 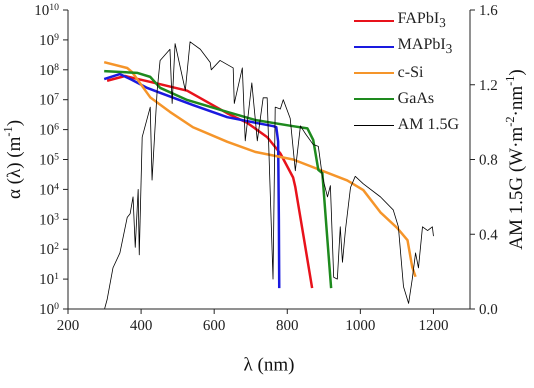 I want to click on x-tick-label: 400, so click(x=141, y=326).